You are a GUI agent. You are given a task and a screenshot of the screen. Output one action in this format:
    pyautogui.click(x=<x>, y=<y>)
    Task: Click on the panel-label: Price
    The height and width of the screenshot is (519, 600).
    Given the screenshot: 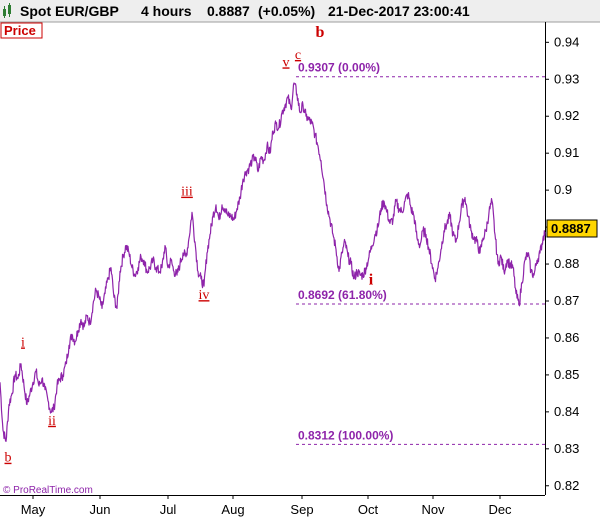 What is the action you would take?
    pyautogui.click(x=20, y=30)
    